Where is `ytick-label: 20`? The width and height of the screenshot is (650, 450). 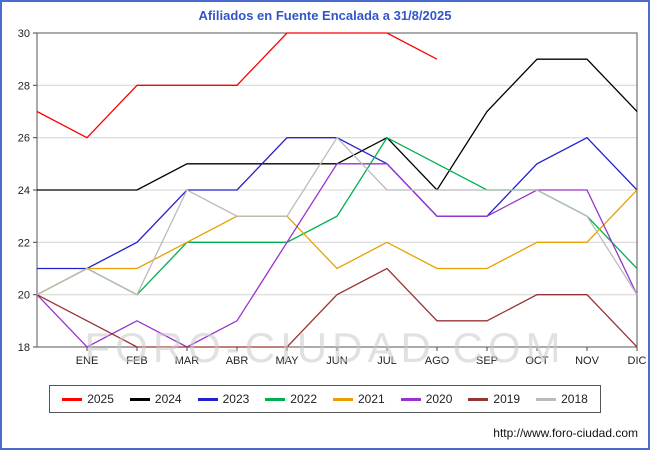
ytick-label: 20 is located at coordinates (24, 296).